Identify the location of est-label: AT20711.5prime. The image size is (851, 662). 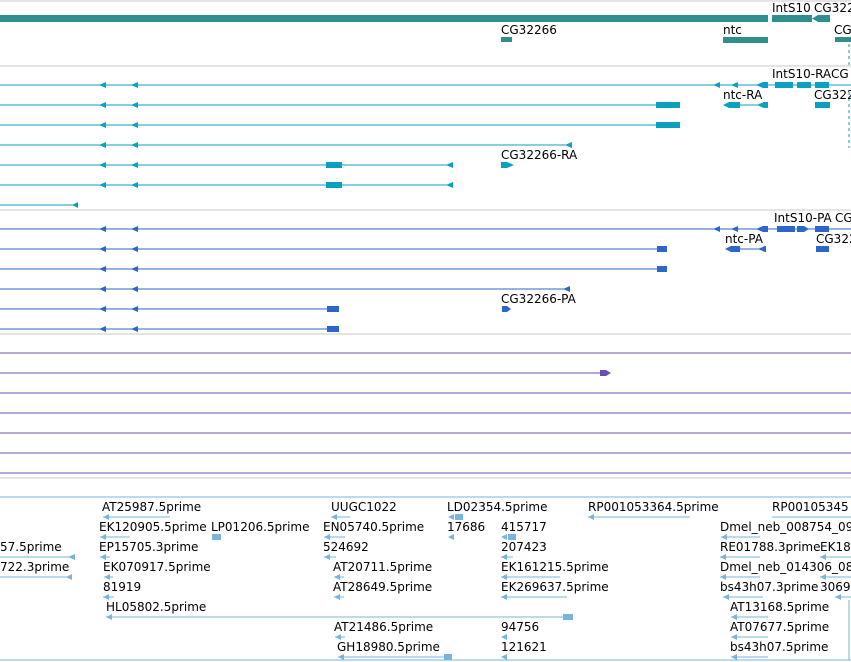
(382, 567).